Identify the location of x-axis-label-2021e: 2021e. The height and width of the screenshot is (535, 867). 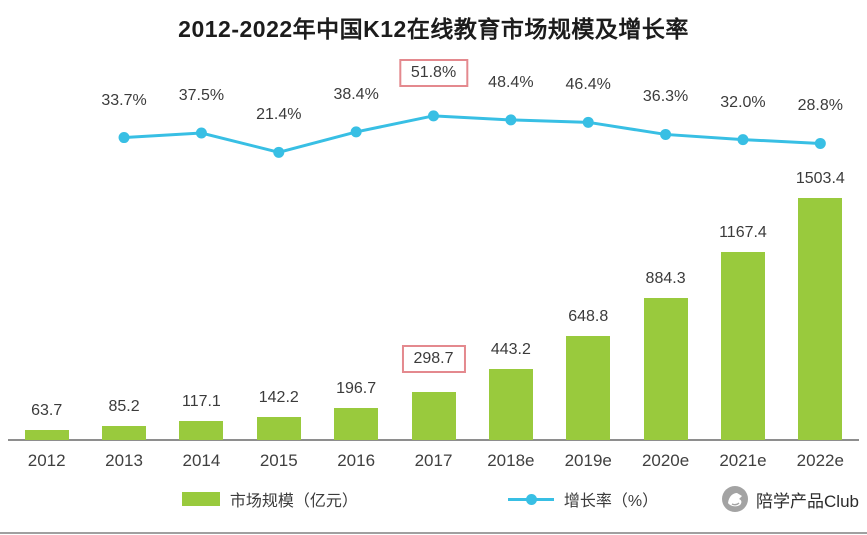
(743, 460).